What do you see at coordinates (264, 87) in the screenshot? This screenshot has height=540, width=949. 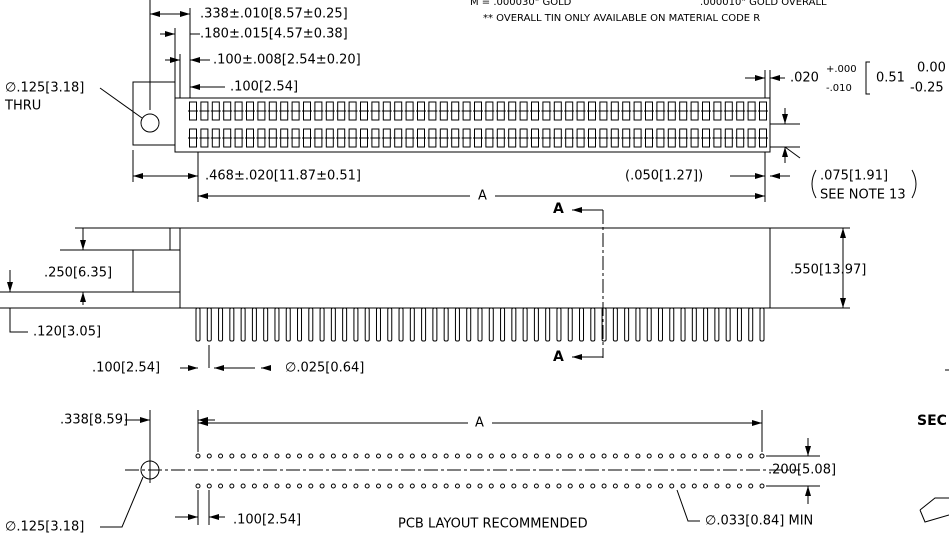 I see `dim-label: .100[2.54]` at bounding box center [264, 87].